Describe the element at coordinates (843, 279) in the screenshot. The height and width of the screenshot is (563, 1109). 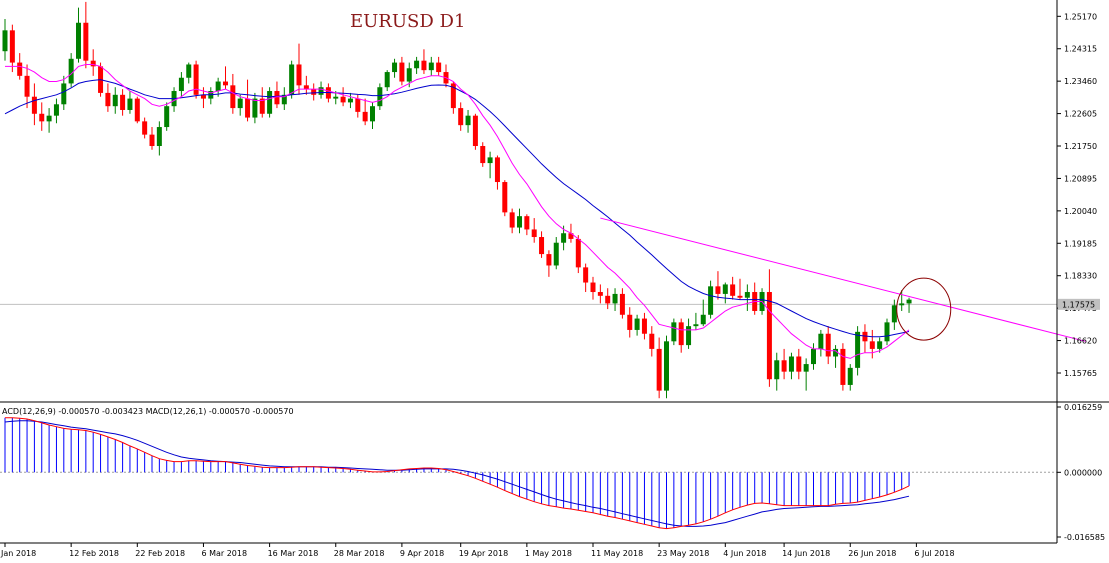
I see `trend-line` at that location.